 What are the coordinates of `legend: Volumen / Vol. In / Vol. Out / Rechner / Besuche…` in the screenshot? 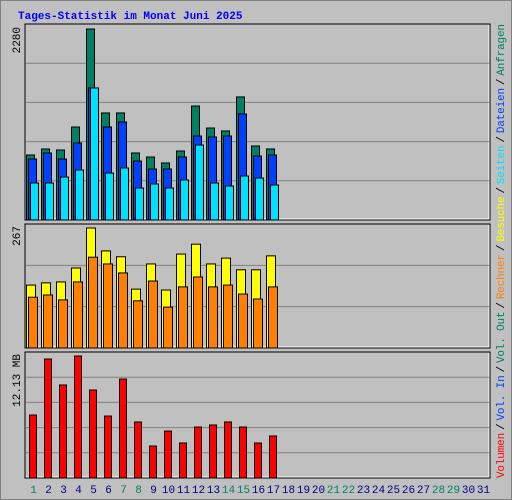 It's located at (502, 251).